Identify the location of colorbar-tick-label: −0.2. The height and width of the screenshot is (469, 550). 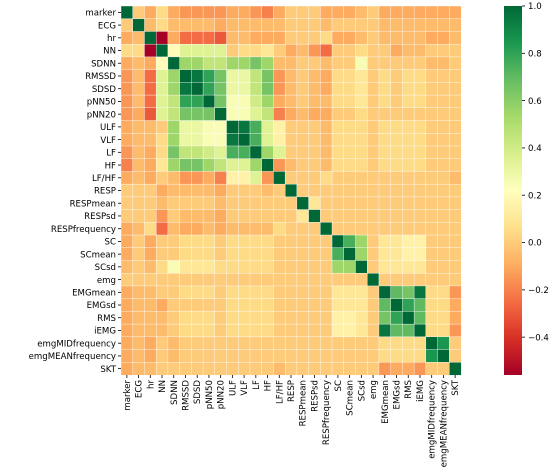
(538, 291).